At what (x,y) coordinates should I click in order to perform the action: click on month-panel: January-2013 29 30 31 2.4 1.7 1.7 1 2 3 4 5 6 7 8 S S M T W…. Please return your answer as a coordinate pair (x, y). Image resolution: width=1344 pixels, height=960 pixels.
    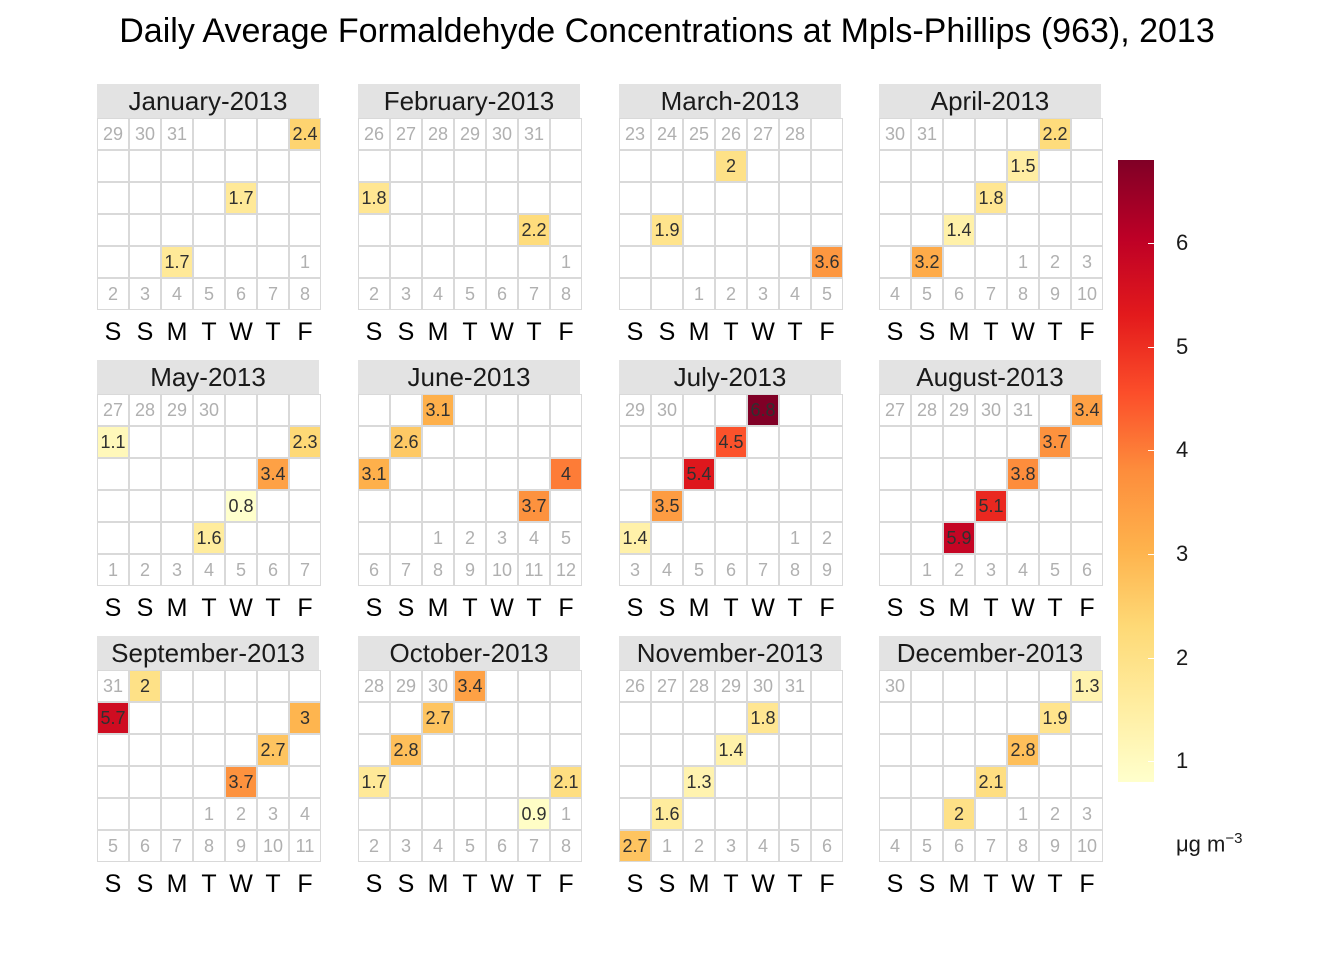
    Looking at the image, I should click on (210, 219).